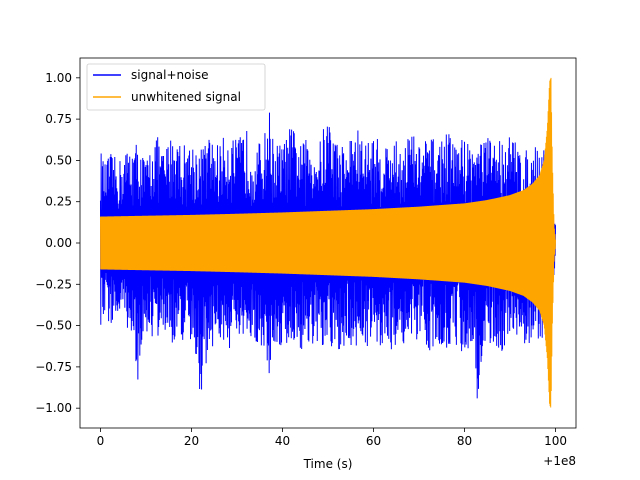  I want to click on y-tick-label: 0.00, so click(58, 243).